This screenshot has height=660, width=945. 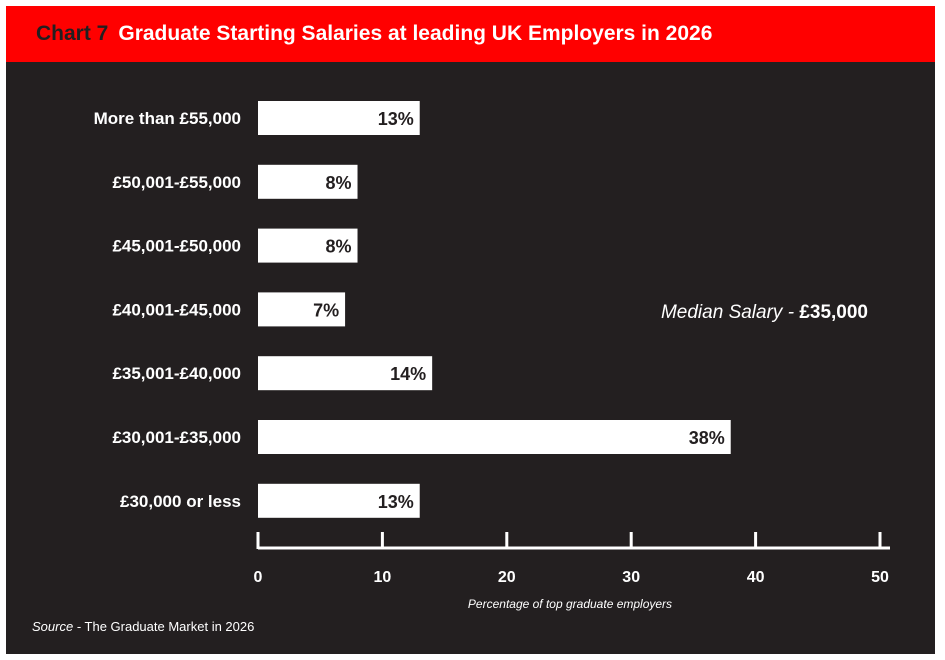 What do you see at coordinates (167, 118) in the screenshot?
I see `category-label: More than £55,000` at bounding box center [167, 118].